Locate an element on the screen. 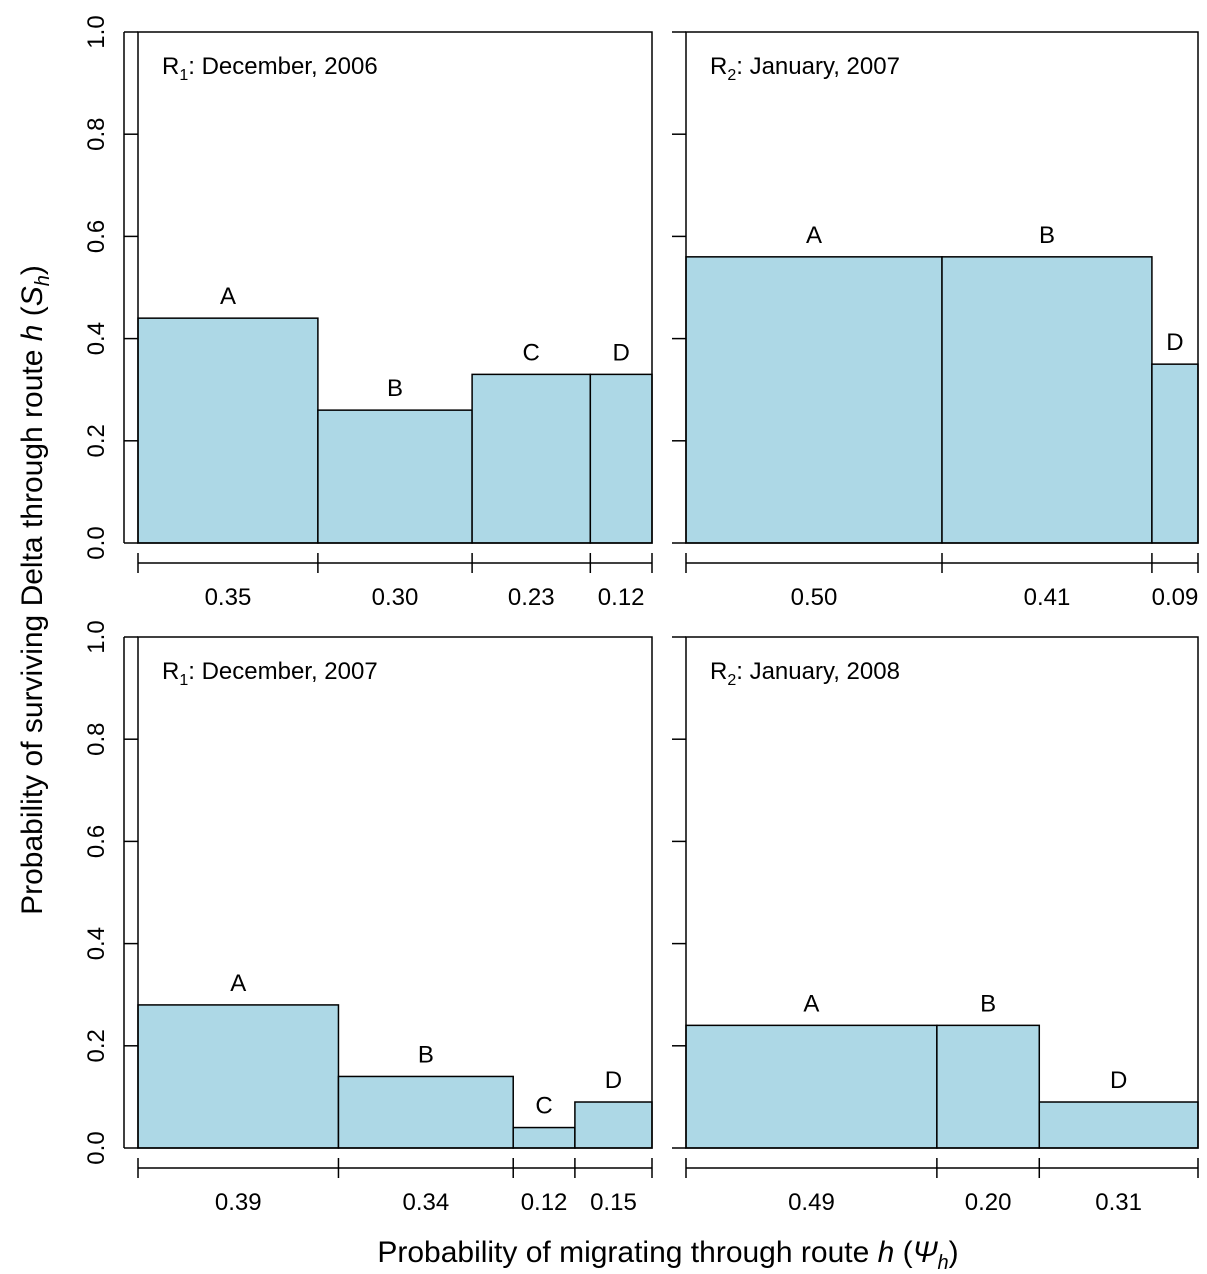 Image resolution: width=1207 pixels, height=1274 pixels. width-label-C: 0.12 is located at coordinates (544, 1202).